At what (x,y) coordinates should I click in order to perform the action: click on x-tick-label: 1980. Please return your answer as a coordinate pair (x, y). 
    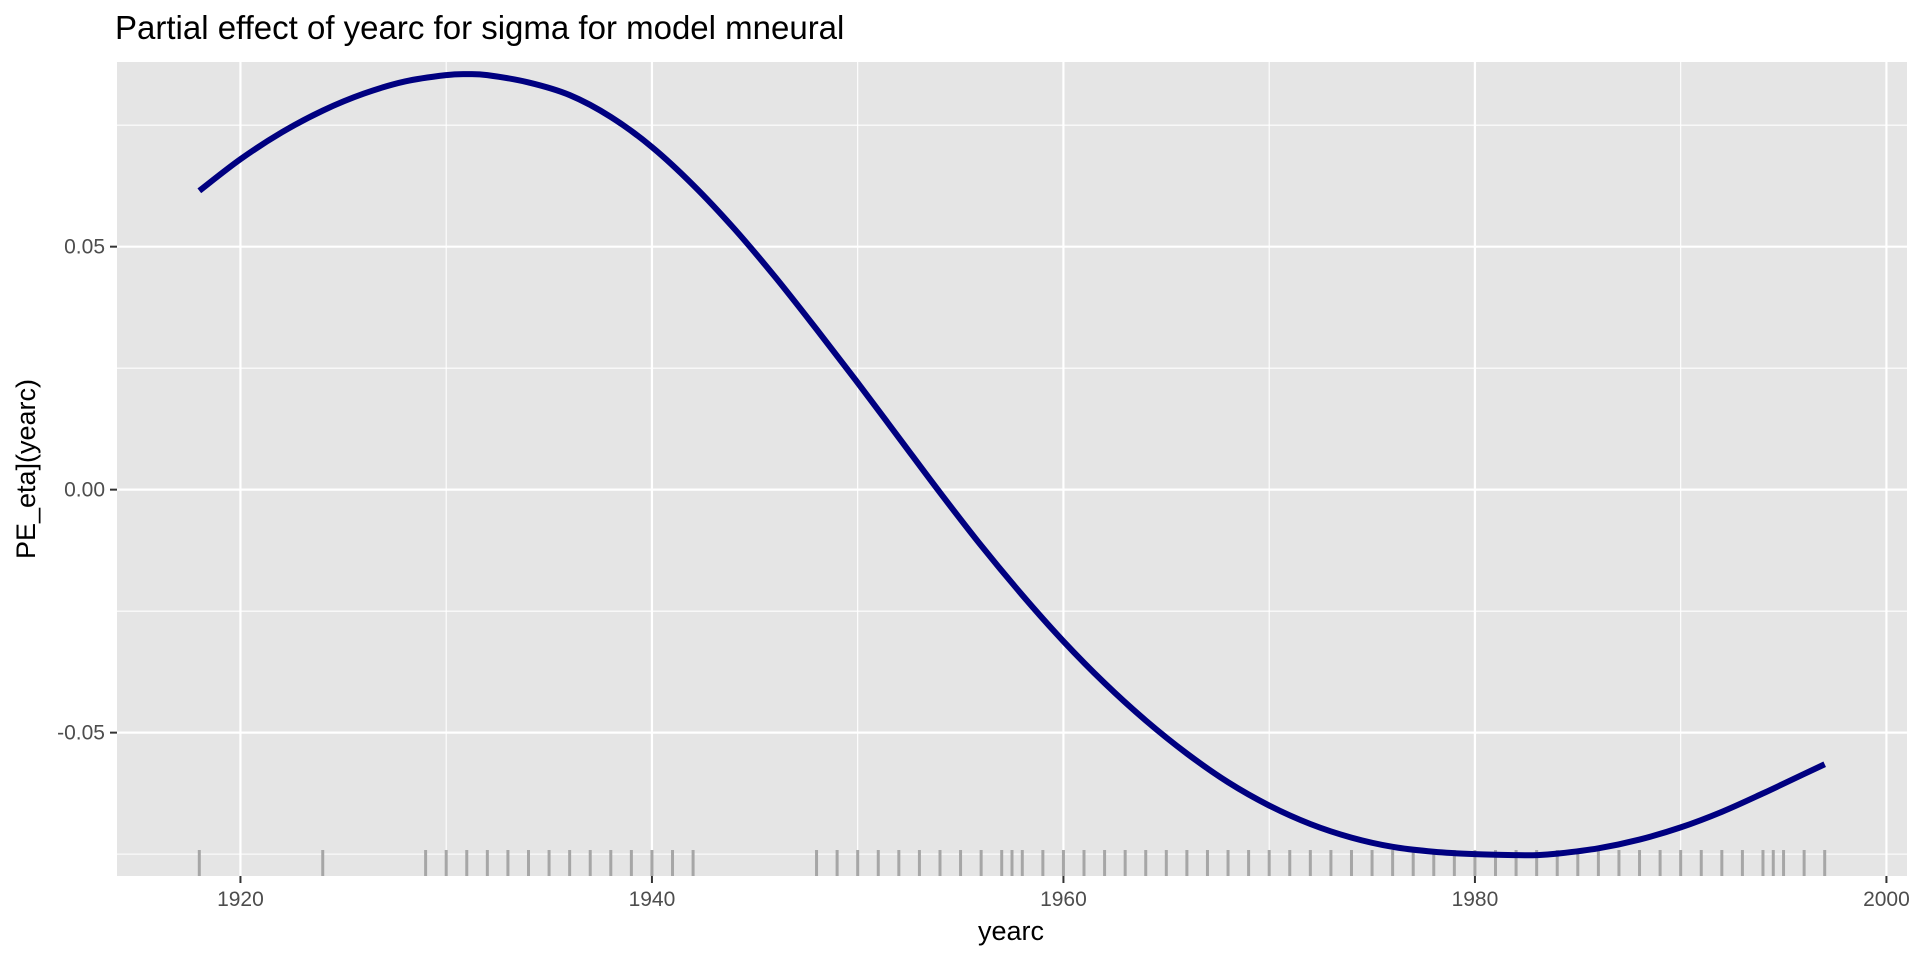
    Looking at the image, I should click on (1475, 899).